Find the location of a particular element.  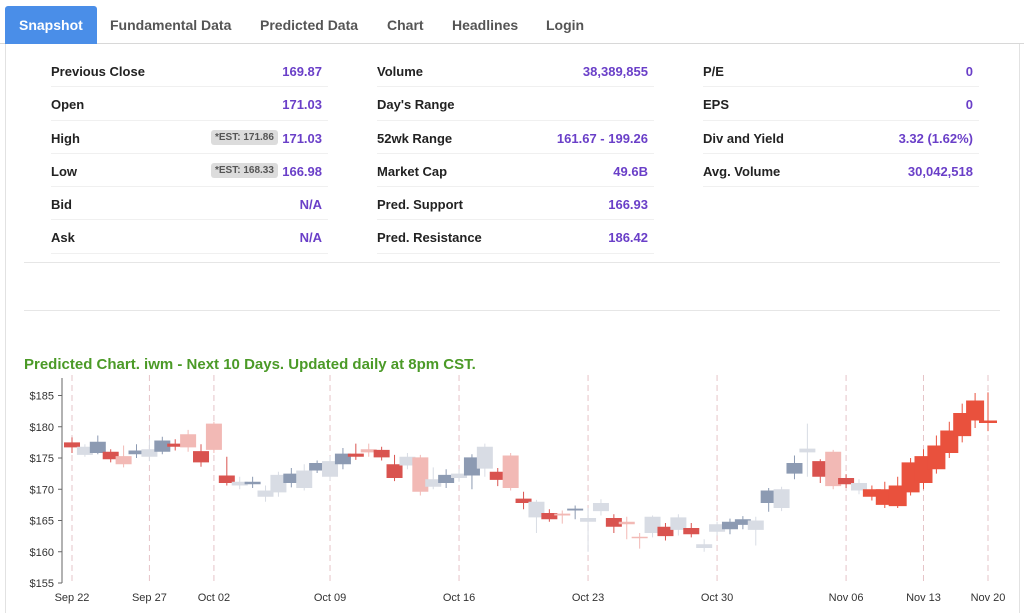

stat-value: 186.42 is located at coordinates (628, 238).